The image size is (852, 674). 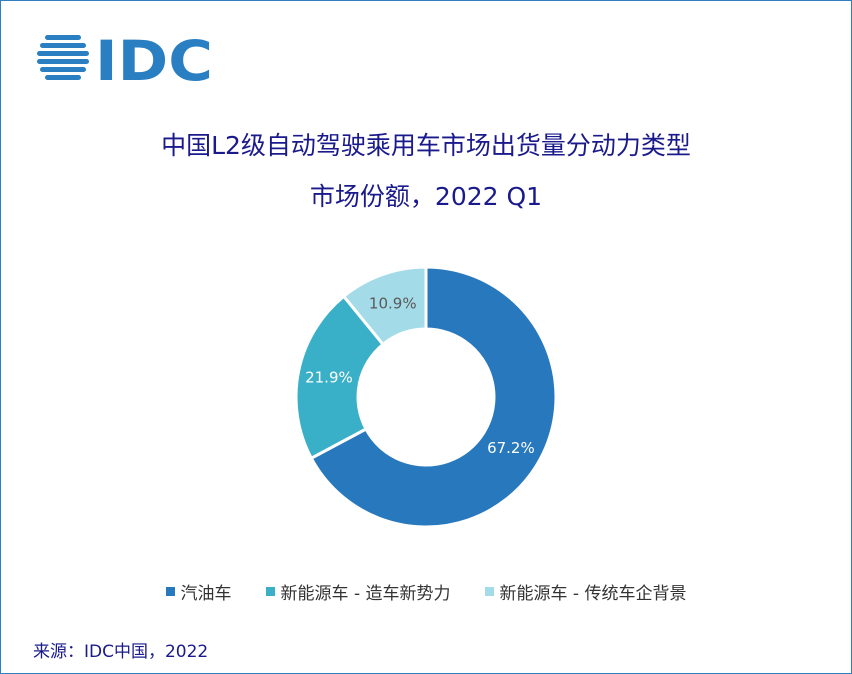 I want to click on legend-label: 新能源车 - 造车新势力, so click(x=365, y=594).